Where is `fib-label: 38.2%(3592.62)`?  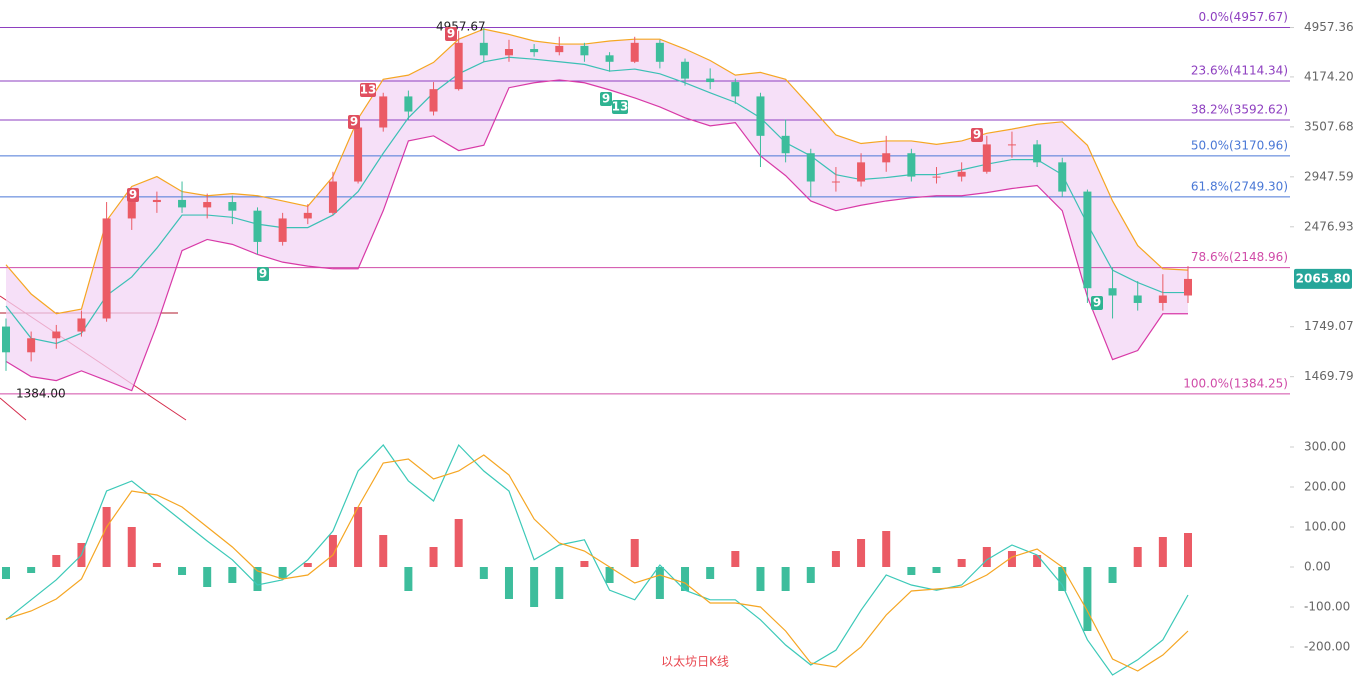
fib-label: 38.2%(3592.62) is located at coordinates (1239, 109).